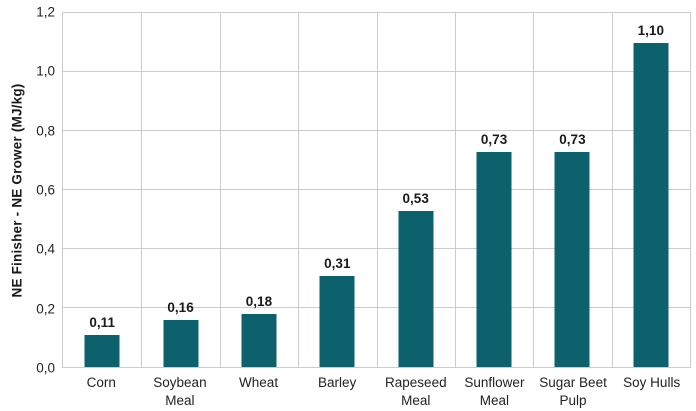 The height and width of the screenshot is (411, 696). What do you see at coordinates (415, 198) in the screenshot?
I see `bar-value-label: 0,53` at bounding box center [415, 198].